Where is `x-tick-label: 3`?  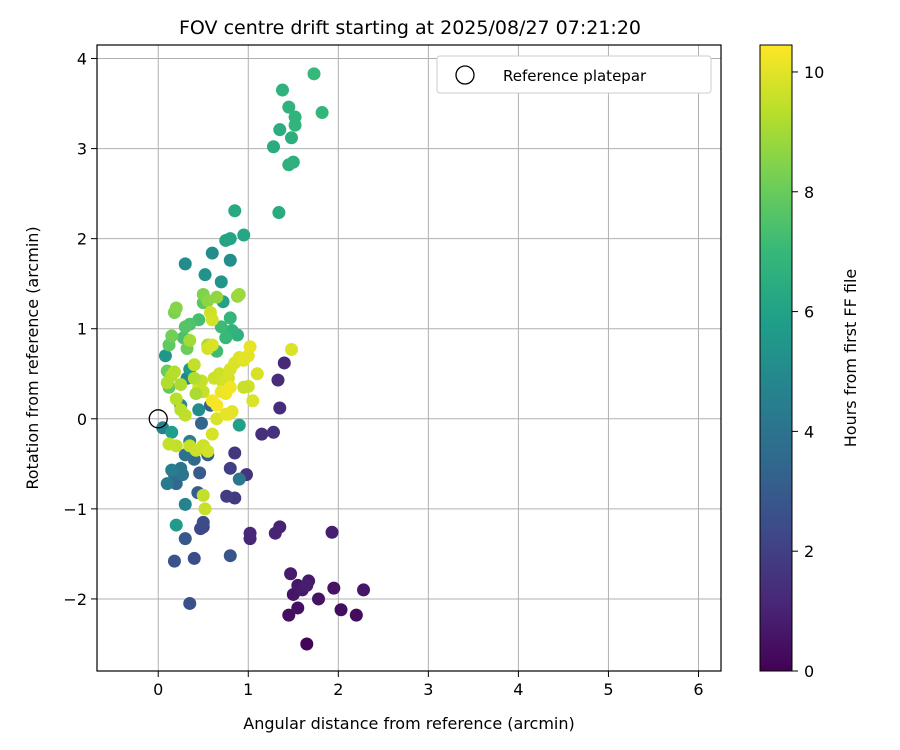
x-tick-label: 3 is located at coordinates (428, 689).